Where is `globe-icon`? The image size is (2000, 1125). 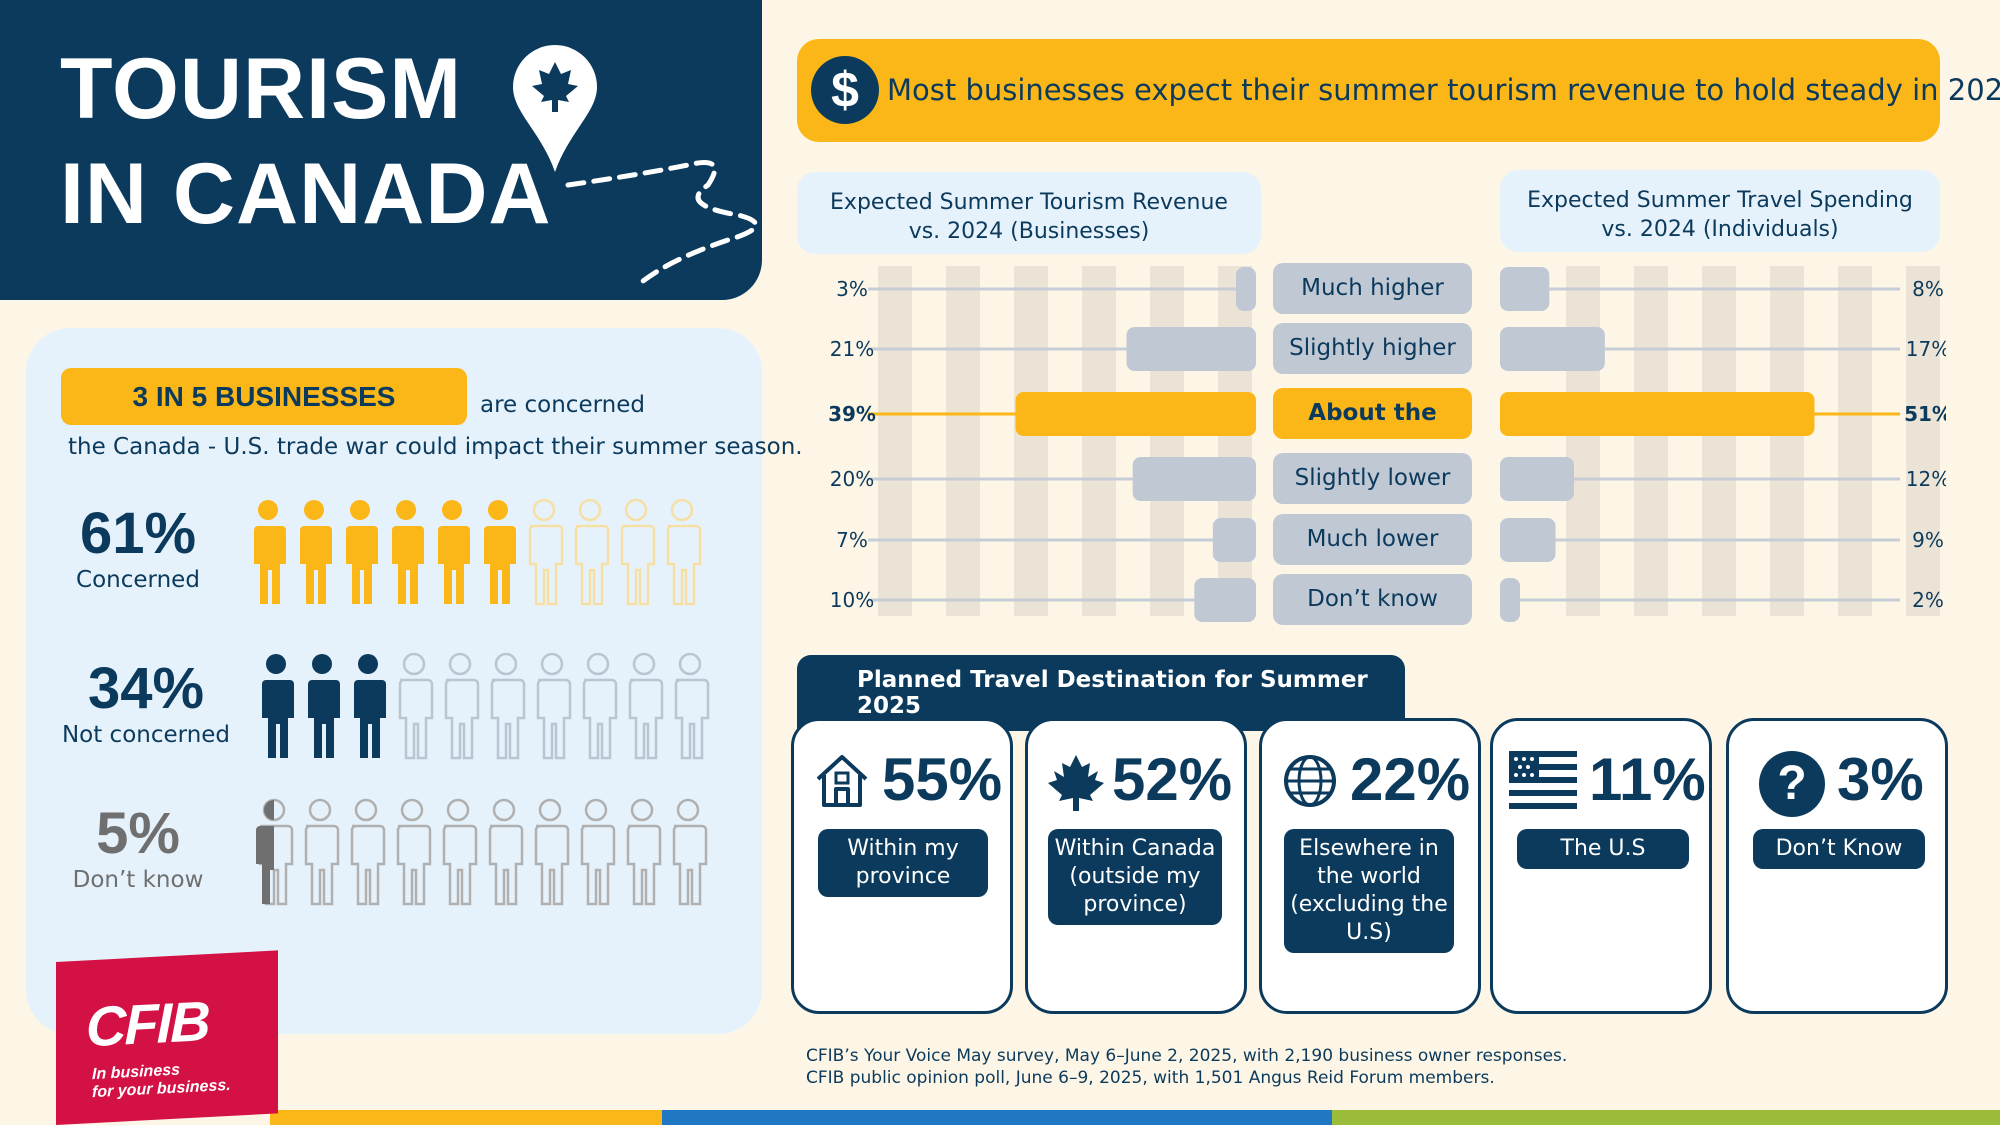
globe-icon is located at coordinates (1310, 781).